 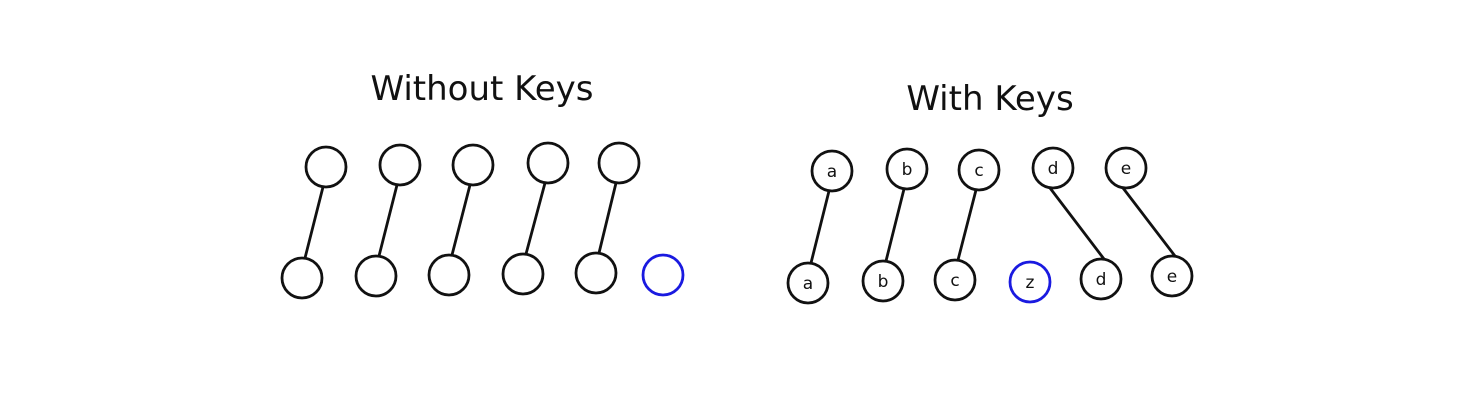 I want to click on nodes-group: a b c d e a b c z d e, so click(x=990, y=225).